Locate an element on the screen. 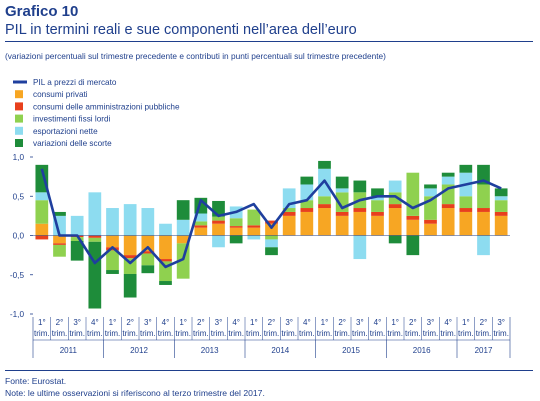  source-note: Fonte: Eurostat. is located at coordinates (36, 381).